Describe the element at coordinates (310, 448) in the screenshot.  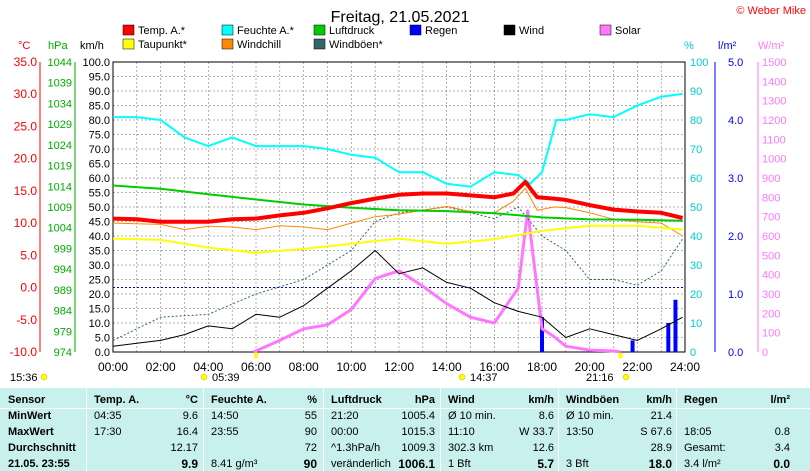
I see `stats-cell-value: 72` at that location.